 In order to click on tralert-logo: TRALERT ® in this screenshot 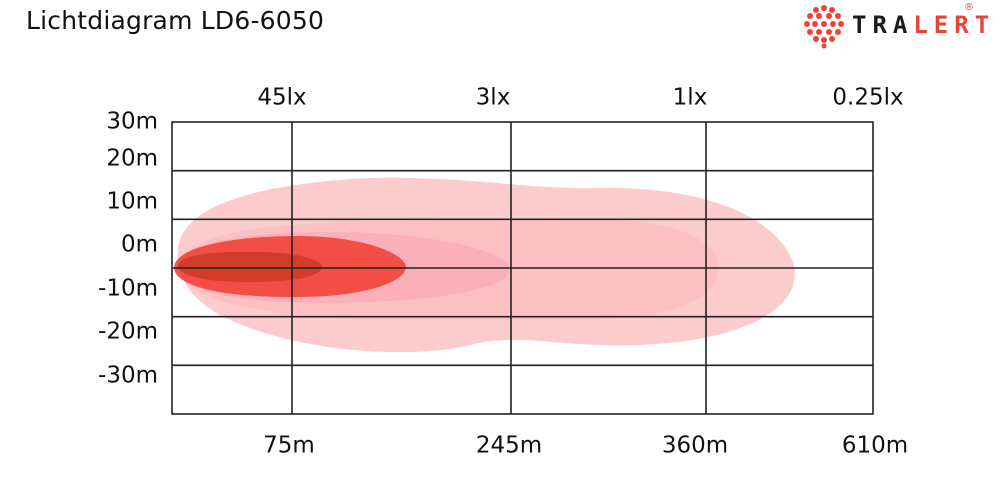, I will do `click(894, 27)`.